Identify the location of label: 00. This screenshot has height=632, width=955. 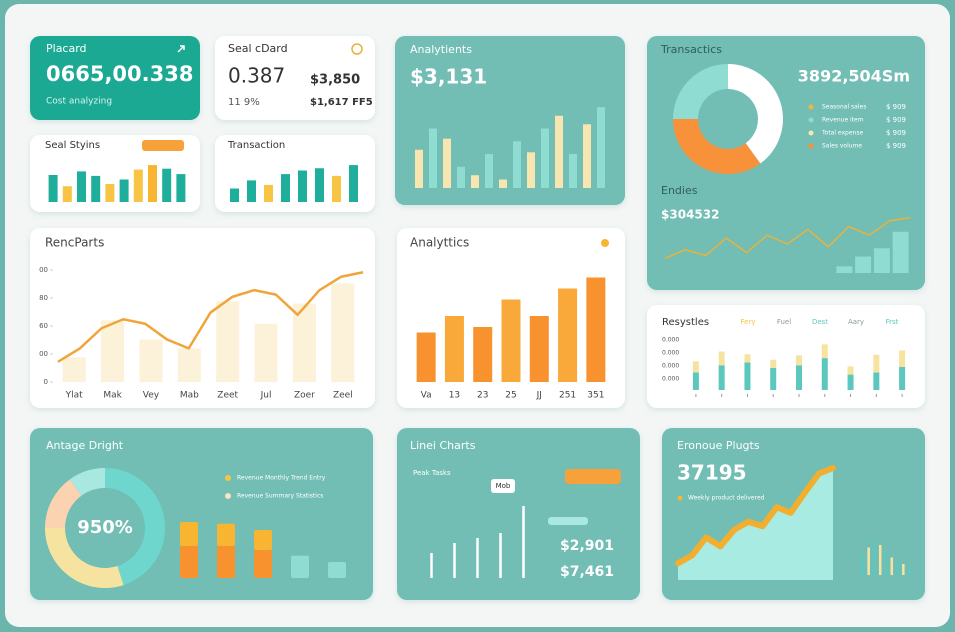
(43, 354).